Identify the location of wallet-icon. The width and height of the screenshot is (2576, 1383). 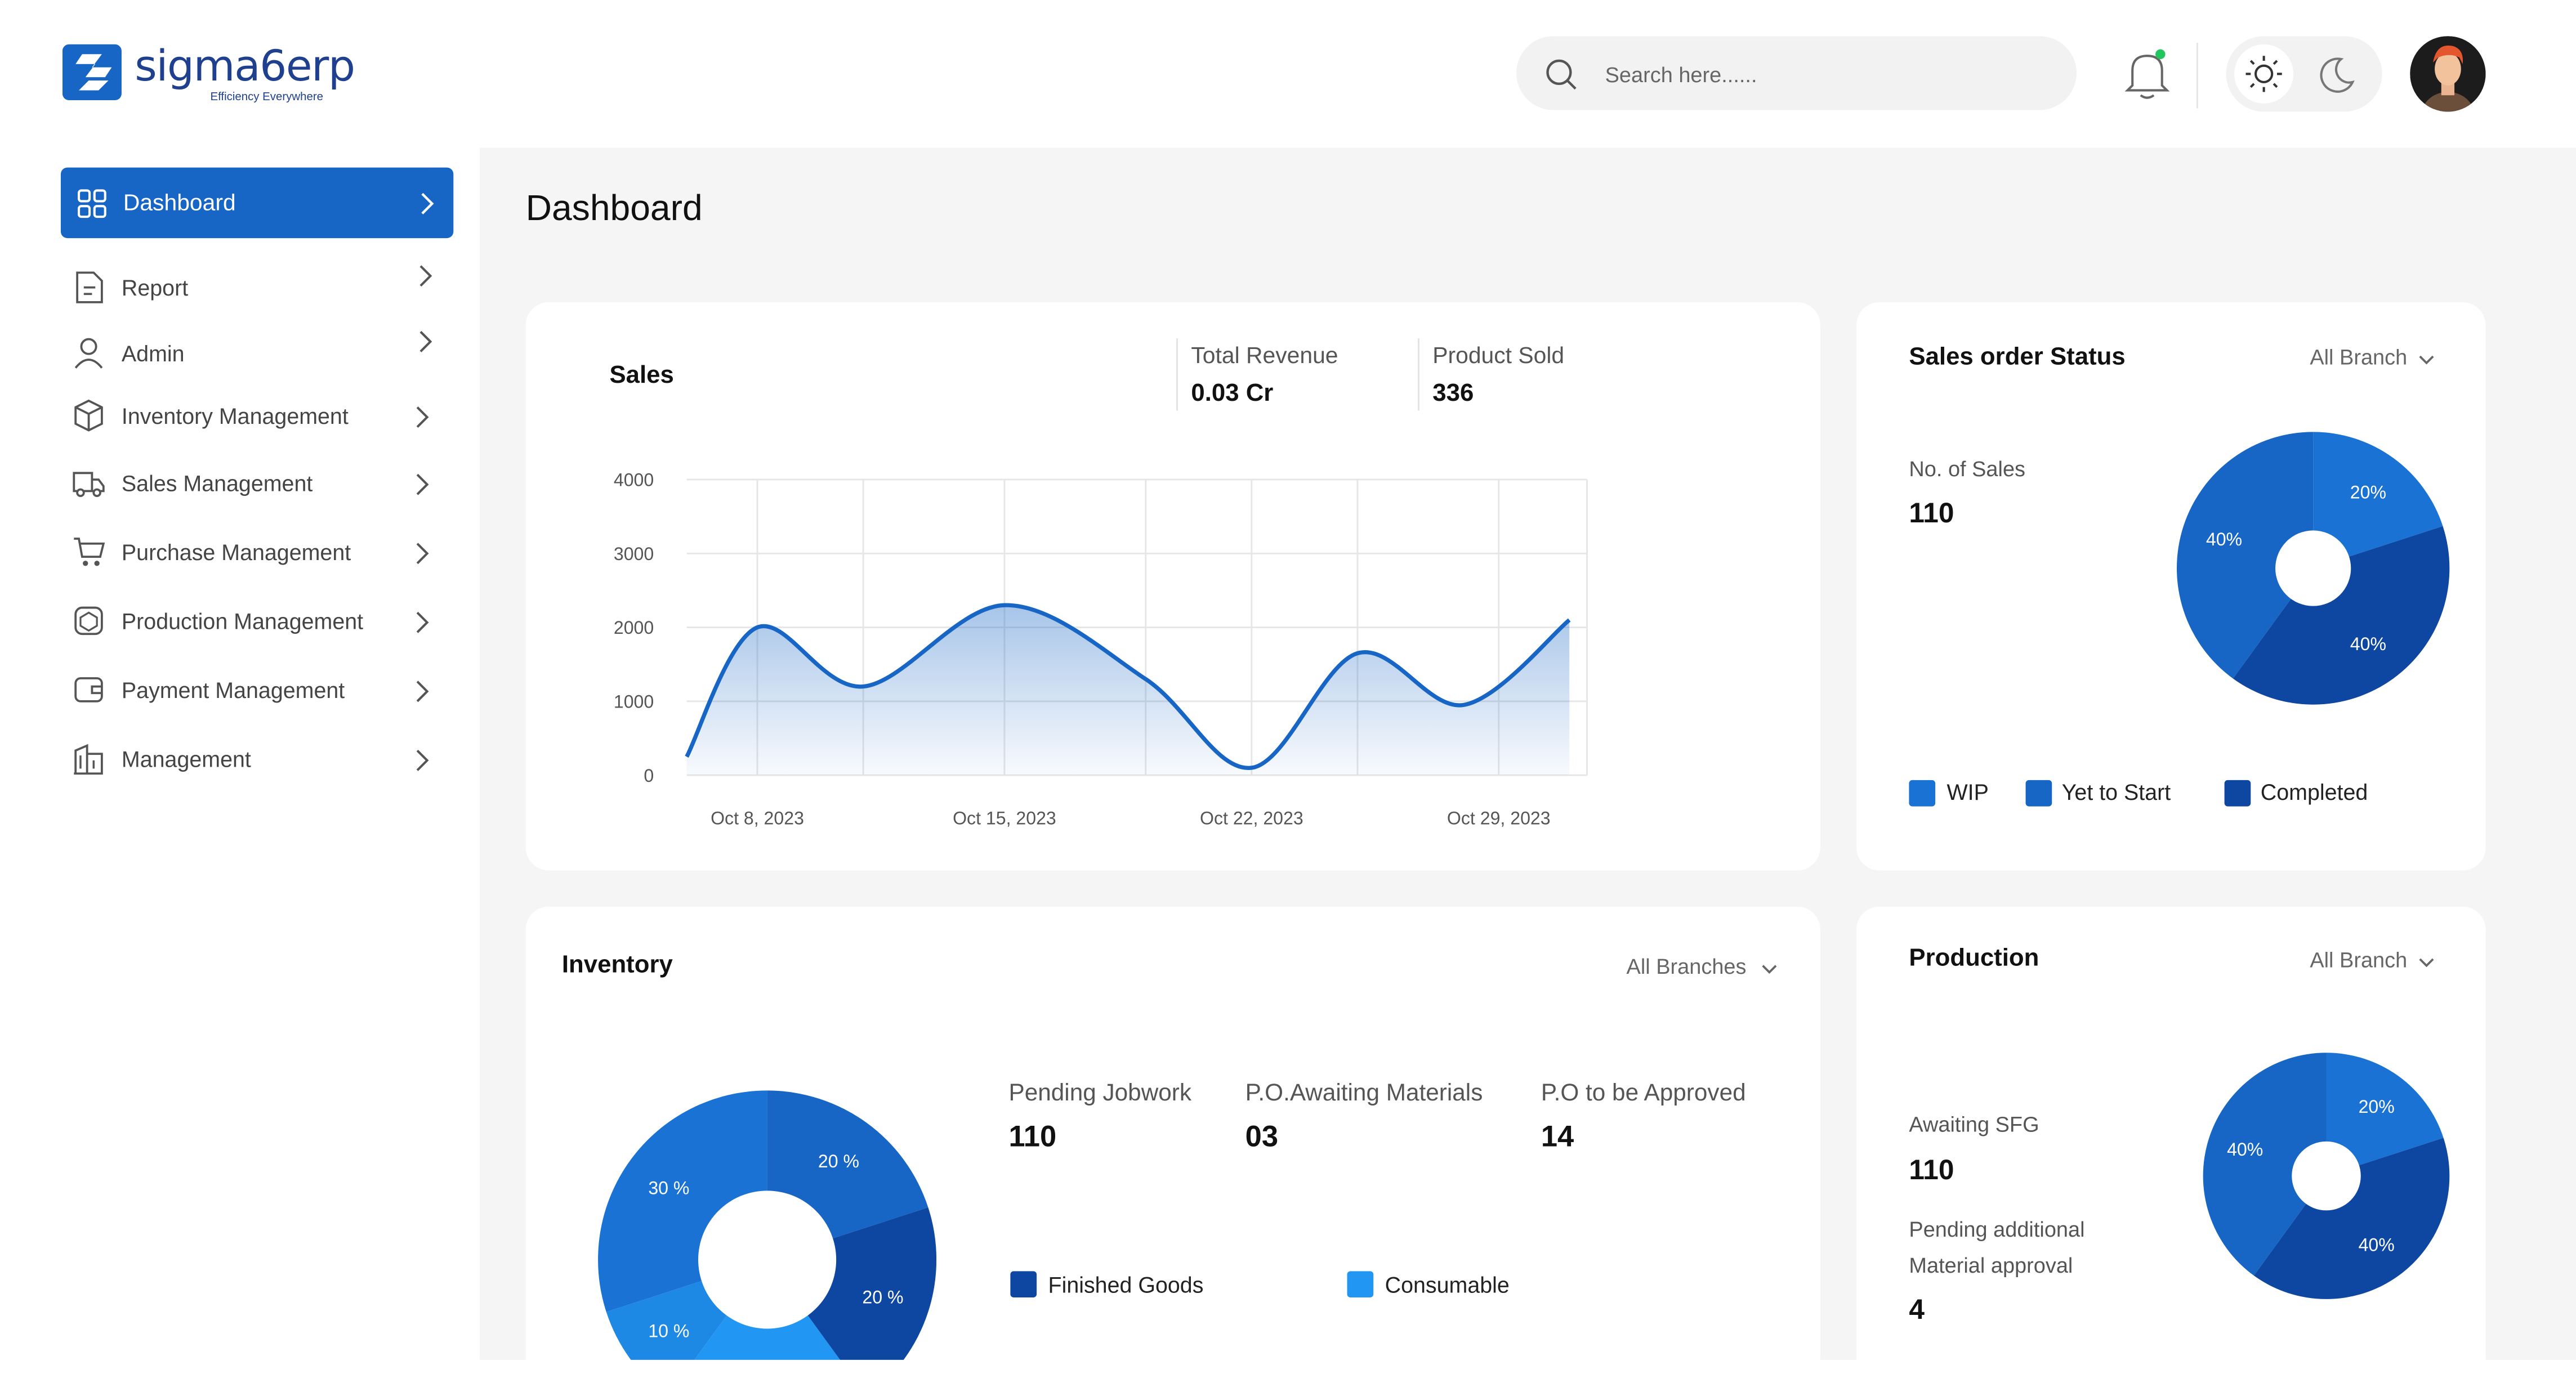
(88, 689).